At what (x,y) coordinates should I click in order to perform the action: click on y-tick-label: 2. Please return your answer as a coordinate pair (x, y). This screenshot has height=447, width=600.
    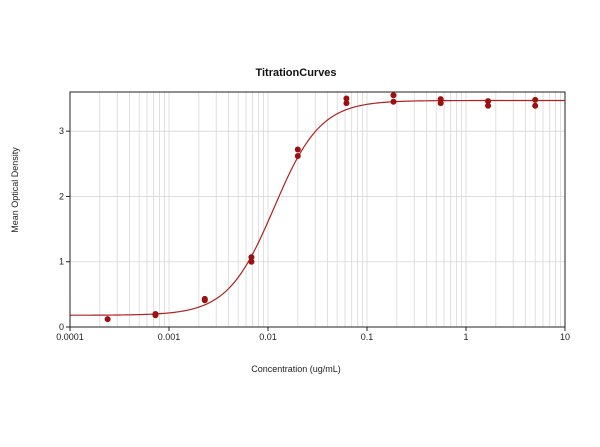
    Looking at the image, I should click on (61, 196).